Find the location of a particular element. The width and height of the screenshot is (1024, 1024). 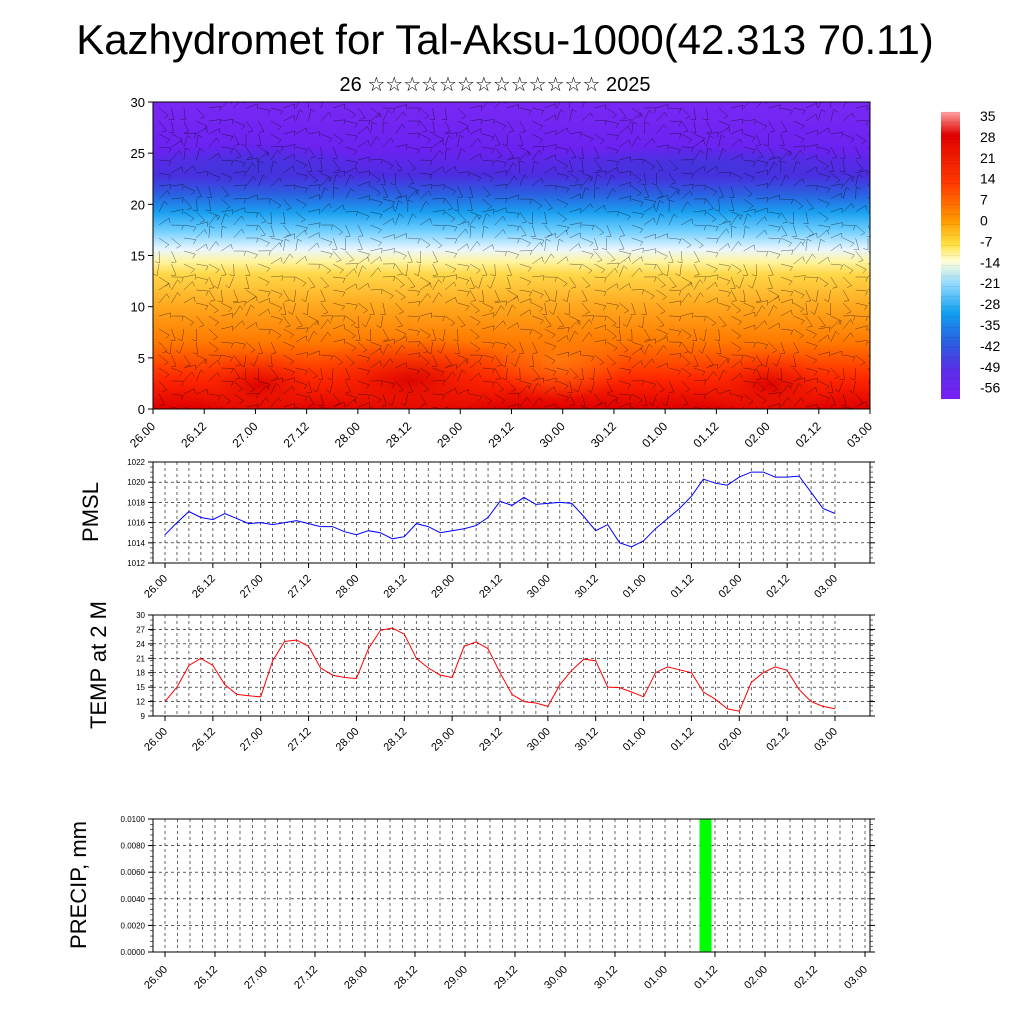

x-tick-label: 26.12 is located at coordinates (193, 434).